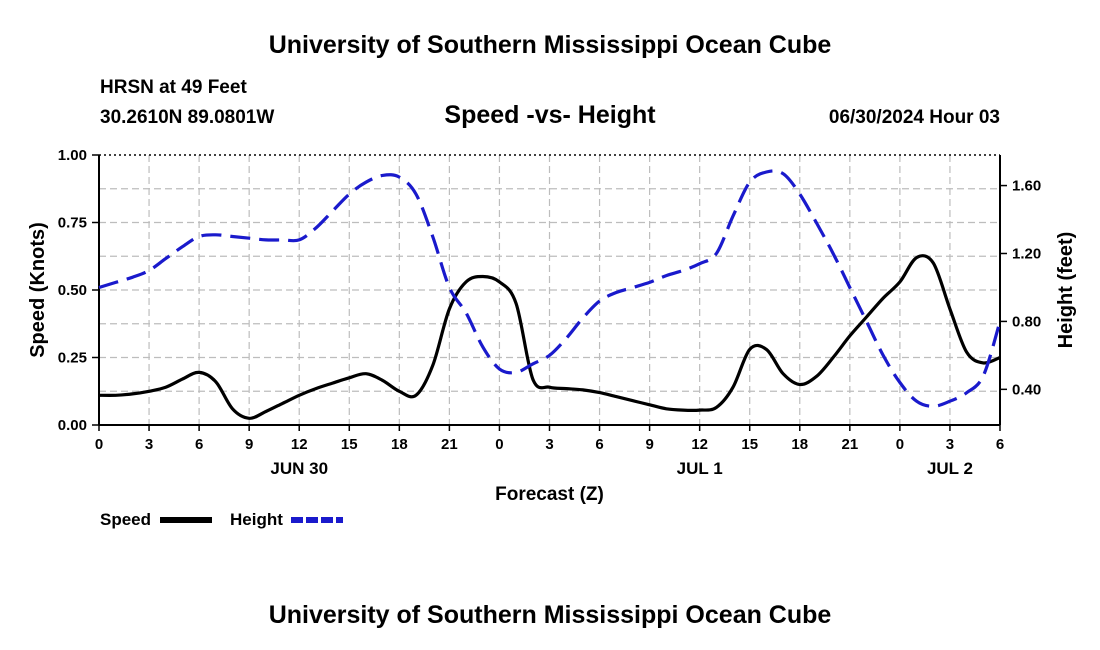 This screenshot has width=1100, height=650. I want to click on legend-label-speed: Speed, so click(125, 519).